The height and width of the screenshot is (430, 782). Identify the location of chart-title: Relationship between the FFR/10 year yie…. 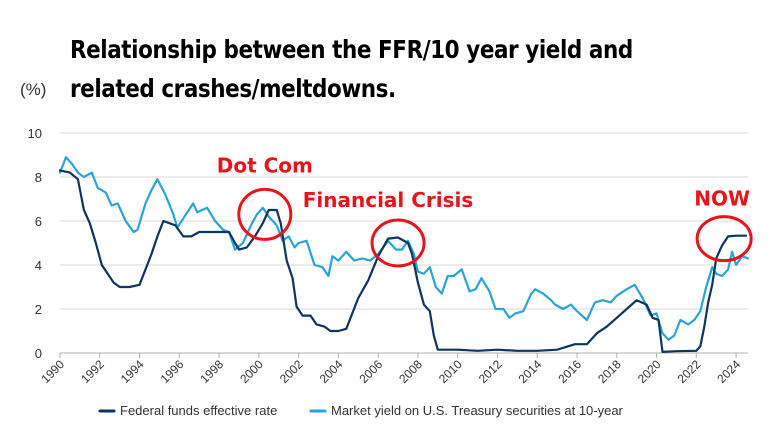
(371, 69).